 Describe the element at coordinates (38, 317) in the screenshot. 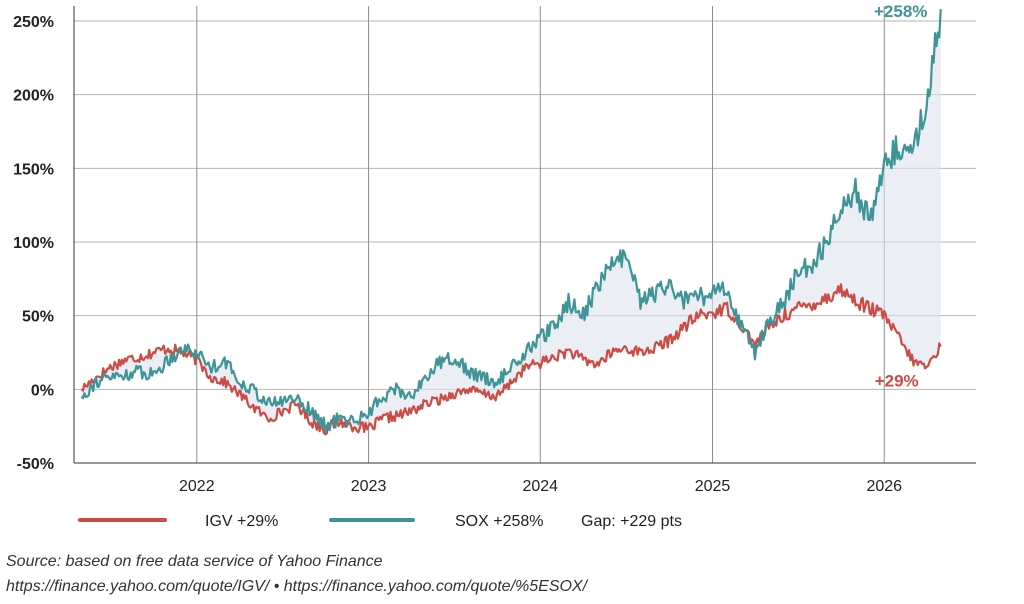

I see `y-tick-label: 50%` at that location.